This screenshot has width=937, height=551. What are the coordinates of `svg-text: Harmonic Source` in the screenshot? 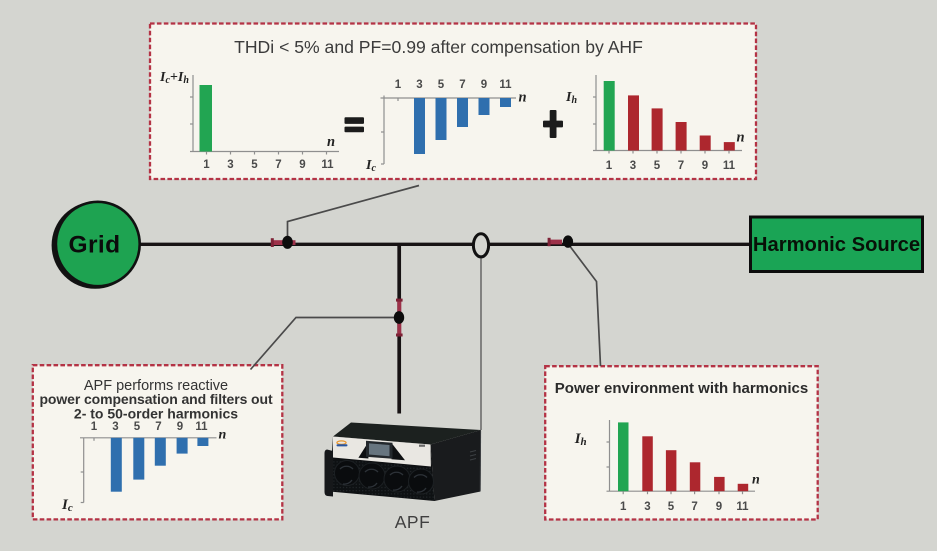 It's located at (836, 245).